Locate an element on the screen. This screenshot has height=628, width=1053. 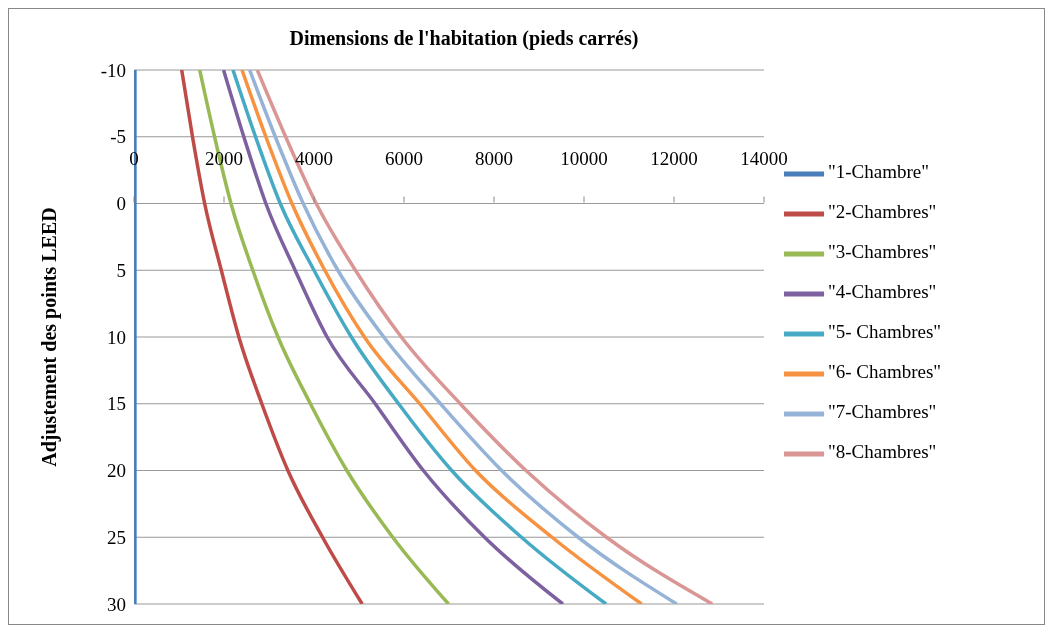
legend-label: "3-Chambres" is located at coordinates (882, 252).